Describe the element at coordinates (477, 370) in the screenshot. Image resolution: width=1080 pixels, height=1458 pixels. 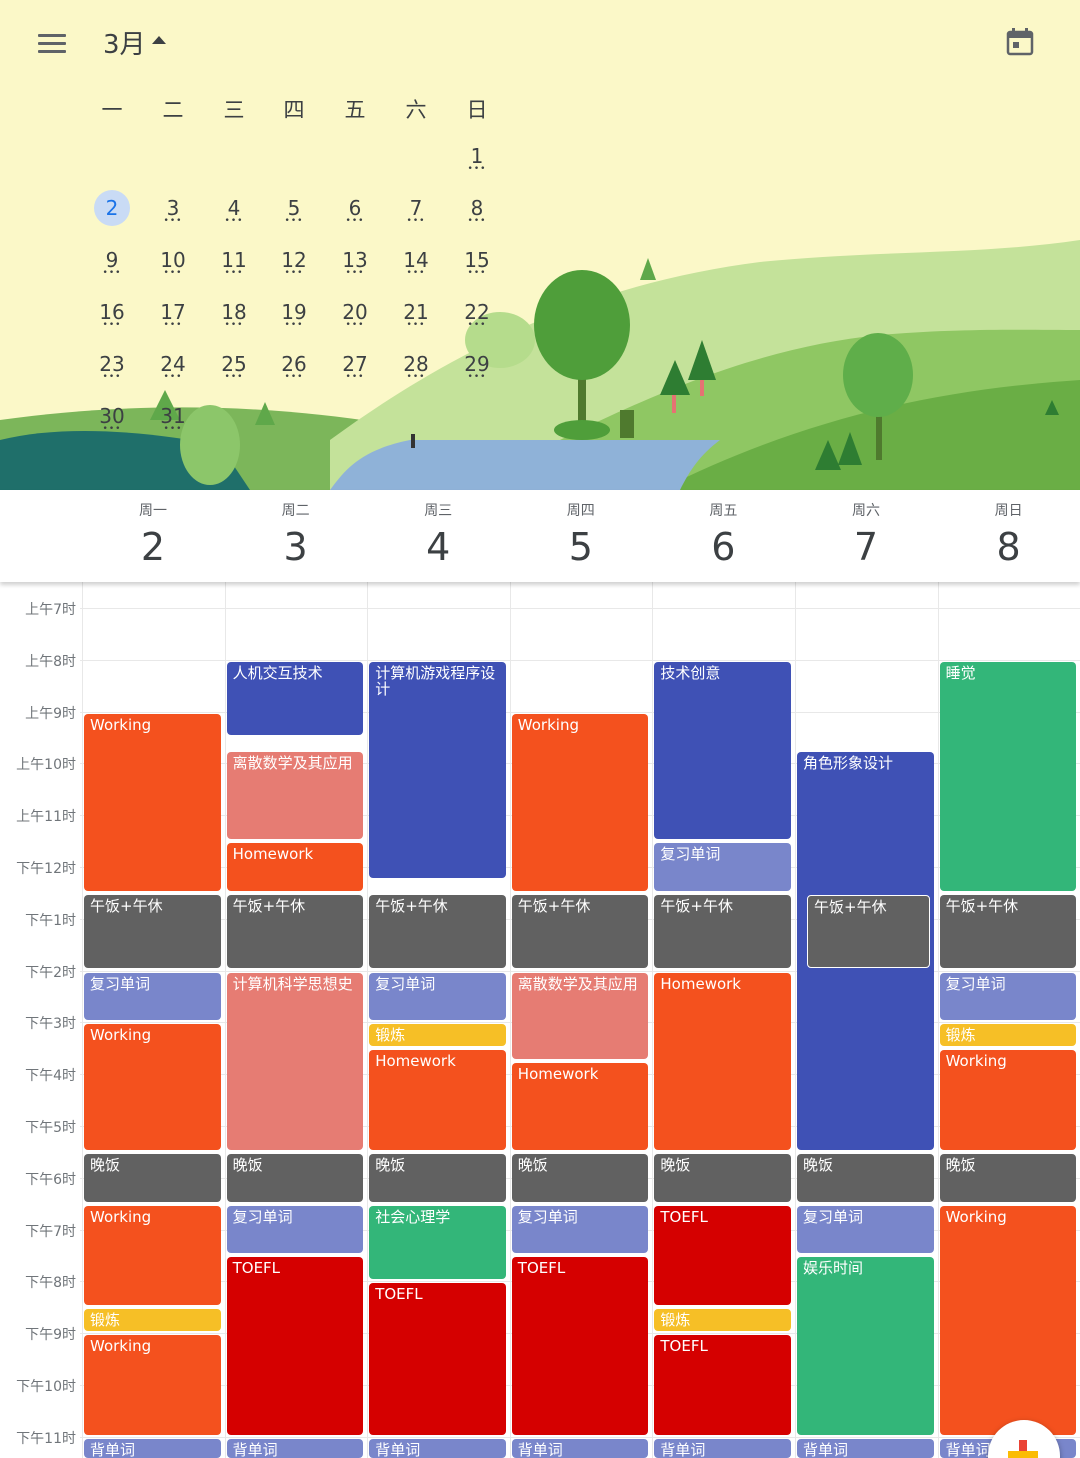
I see `month-day-cell: 29 •••` at that location.